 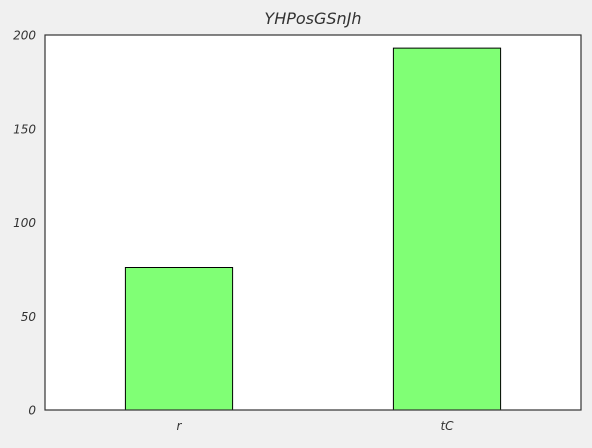 What do you see at coordinates (316, 426) in the screenshot?
I see `x-axis: r tC` at bounding box center [316, 426].